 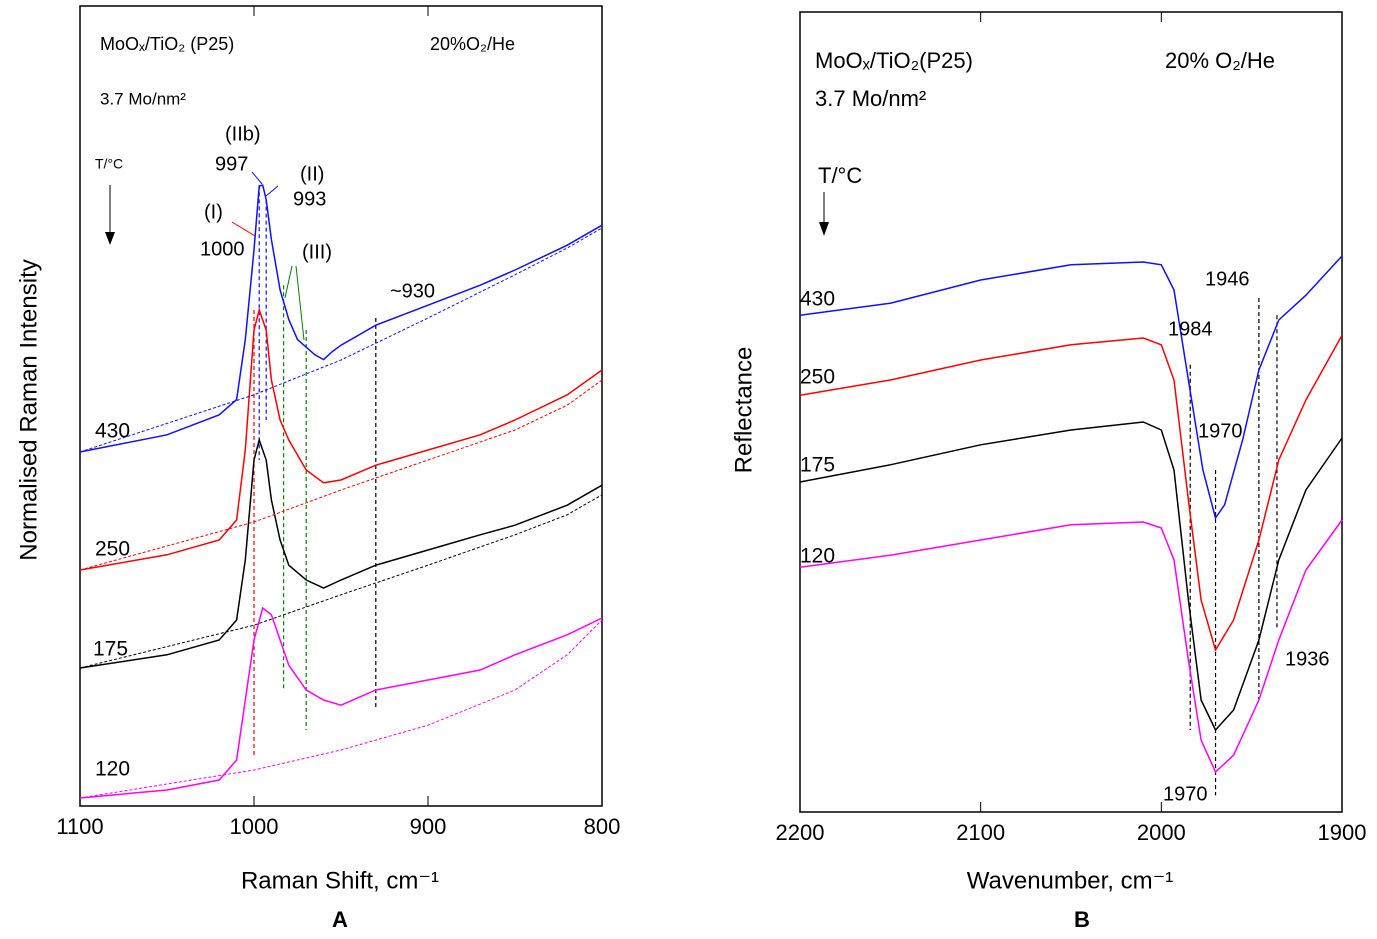 I want to click on annotation: (III), so click(x=317, y=252).